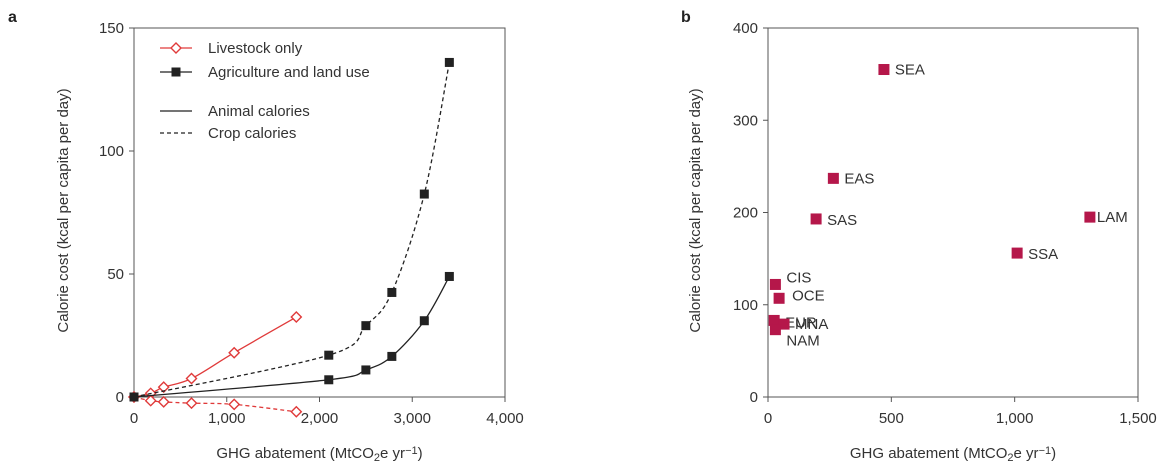  I want to click on legend-label: Animal calories, so click(259, 111).